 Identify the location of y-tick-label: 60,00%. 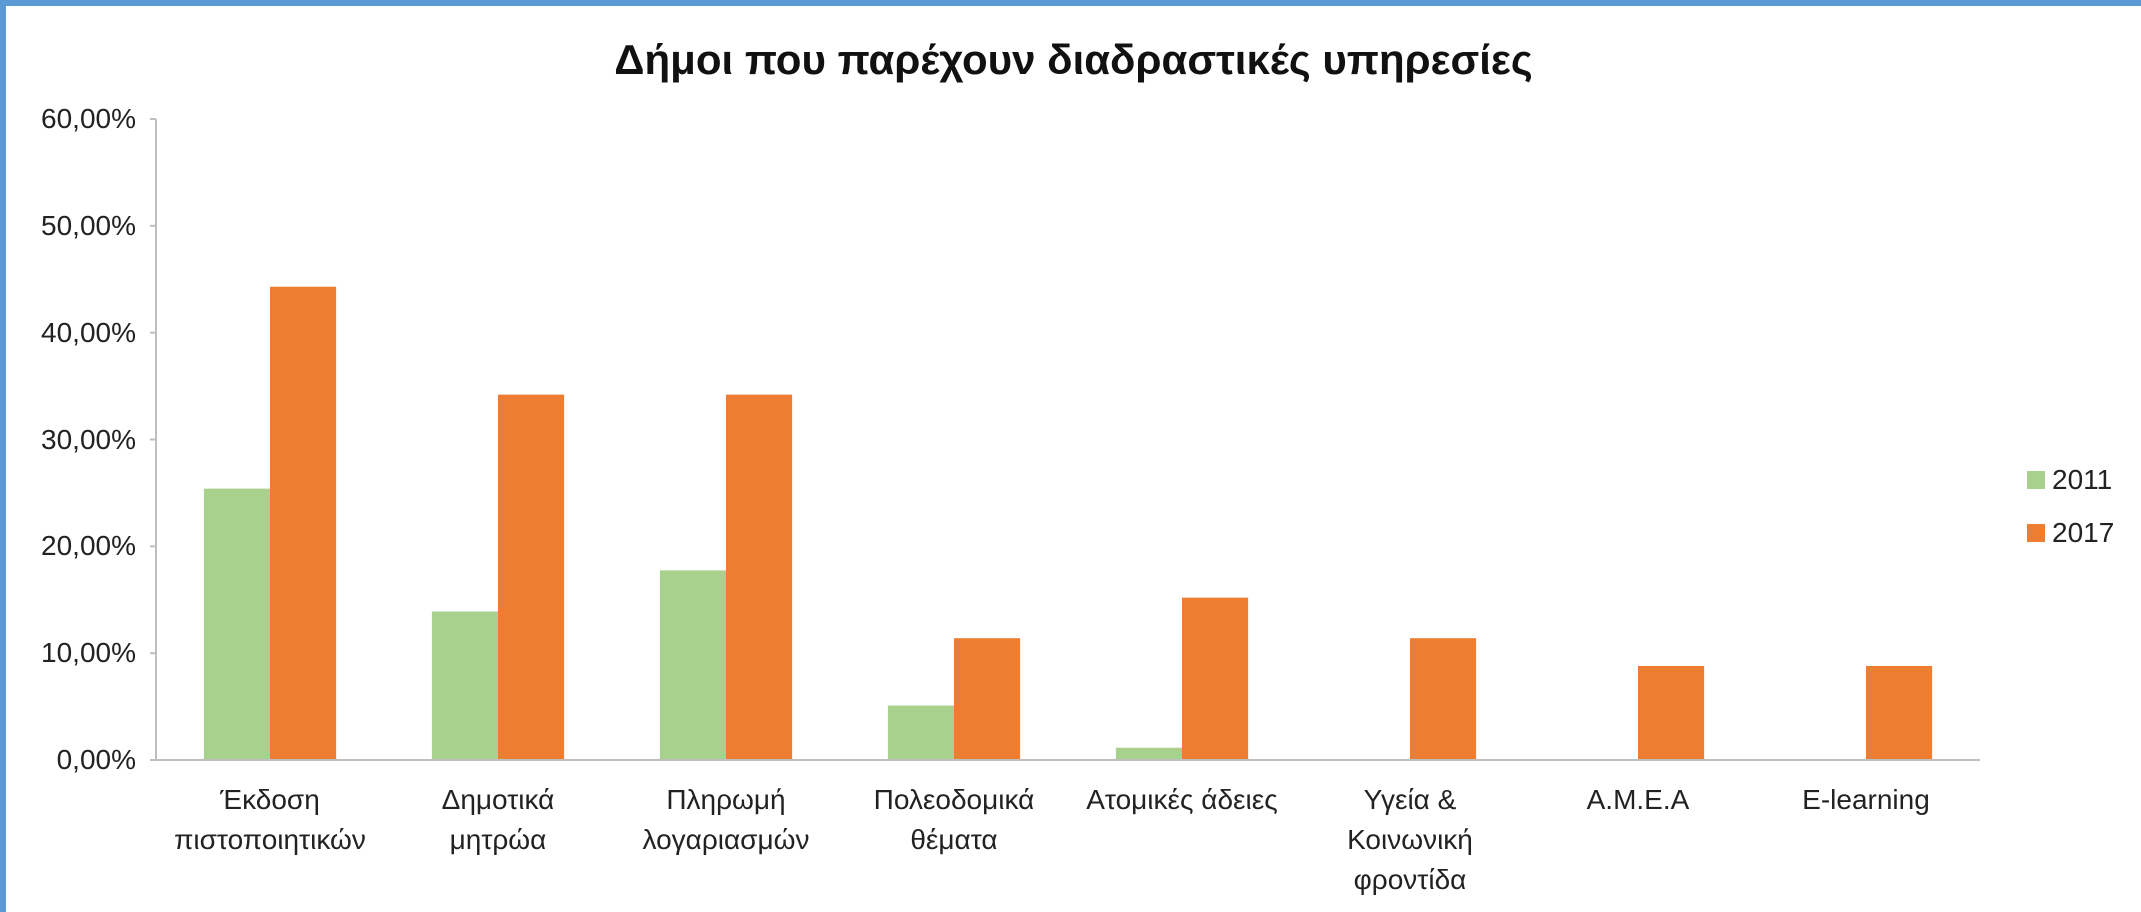
(88, 118).